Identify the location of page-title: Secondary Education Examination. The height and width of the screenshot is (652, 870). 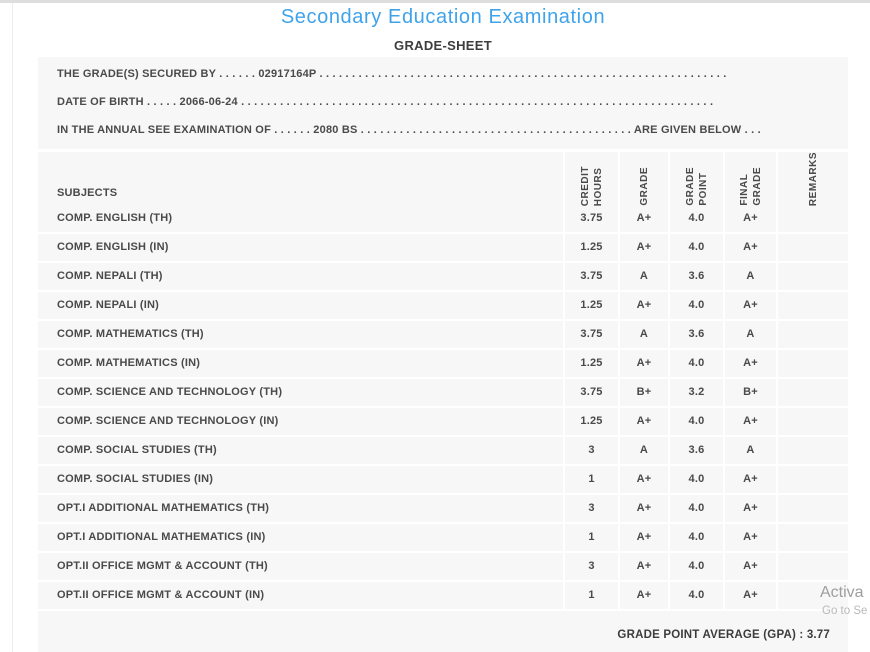
(443, 17).